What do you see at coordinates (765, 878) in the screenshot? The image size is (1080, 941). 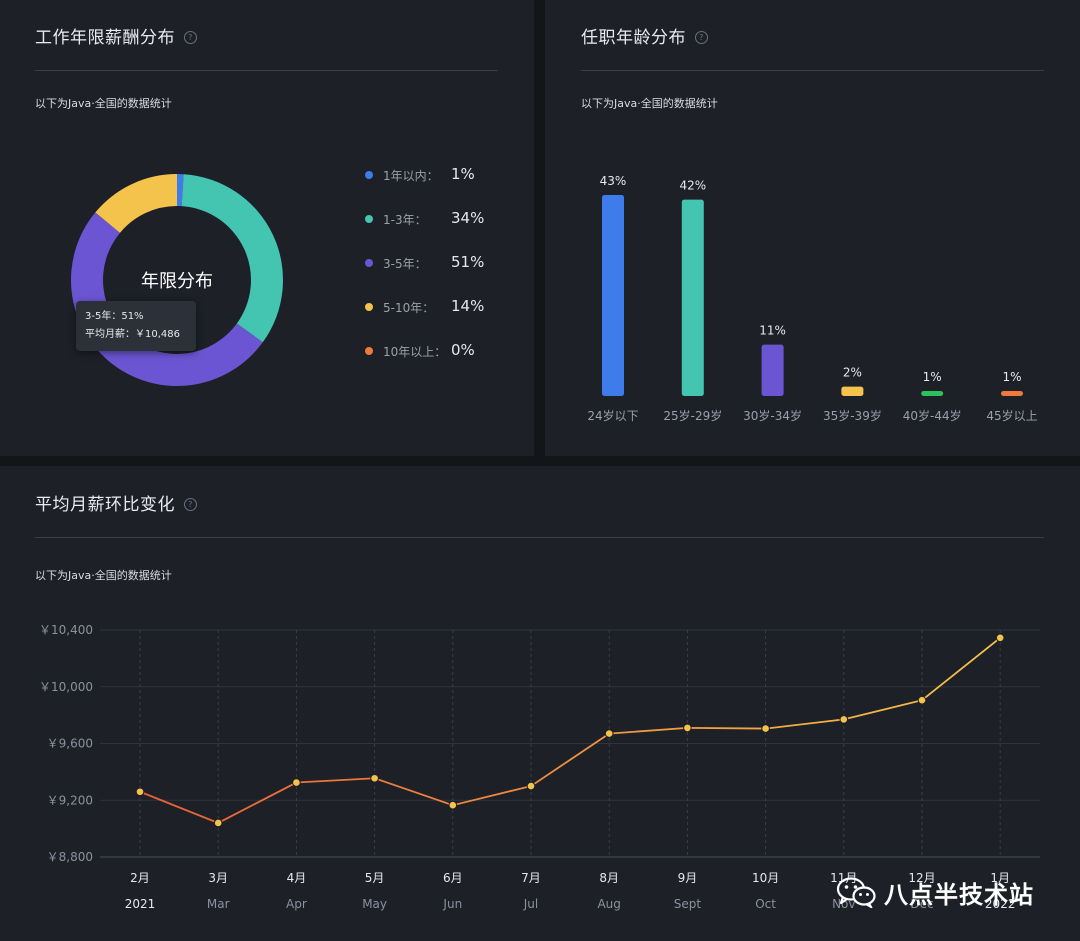 I see `x-tick-label: 10月` at bounding box center [765, 878].